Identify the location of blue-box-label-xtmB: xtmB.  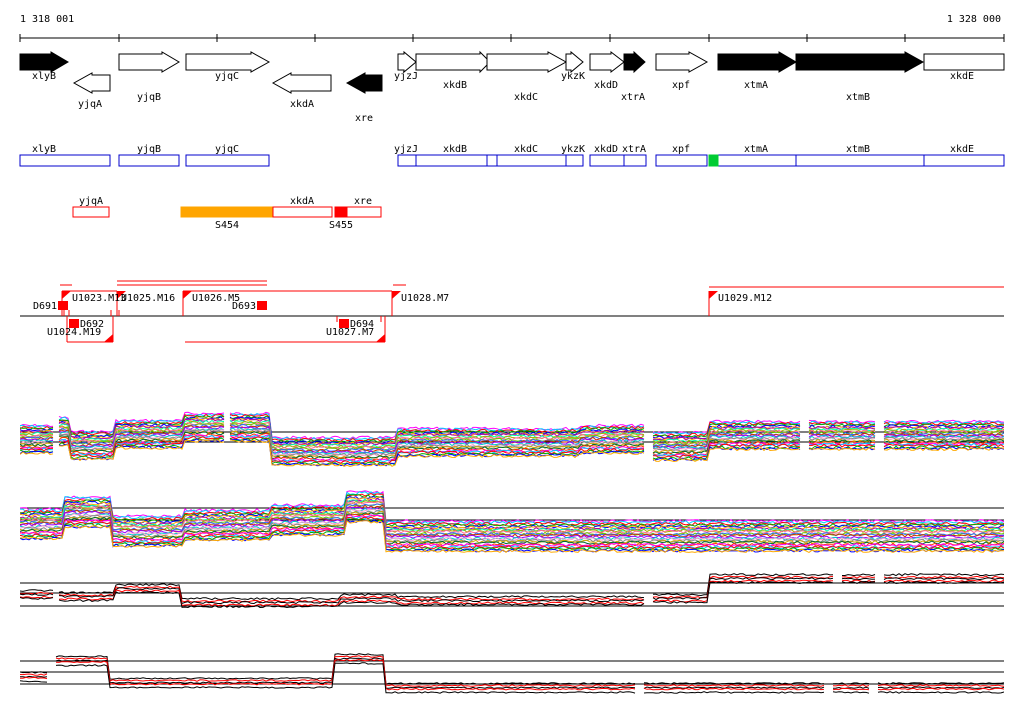
(858, 149).